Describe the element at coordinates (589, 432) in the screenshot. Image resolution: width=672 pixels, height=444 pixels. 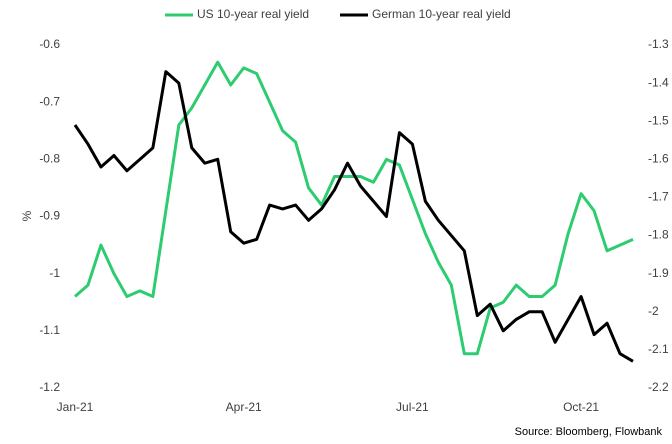
I see `source-note: Source: Bloomberg, Flowbank` at that location.